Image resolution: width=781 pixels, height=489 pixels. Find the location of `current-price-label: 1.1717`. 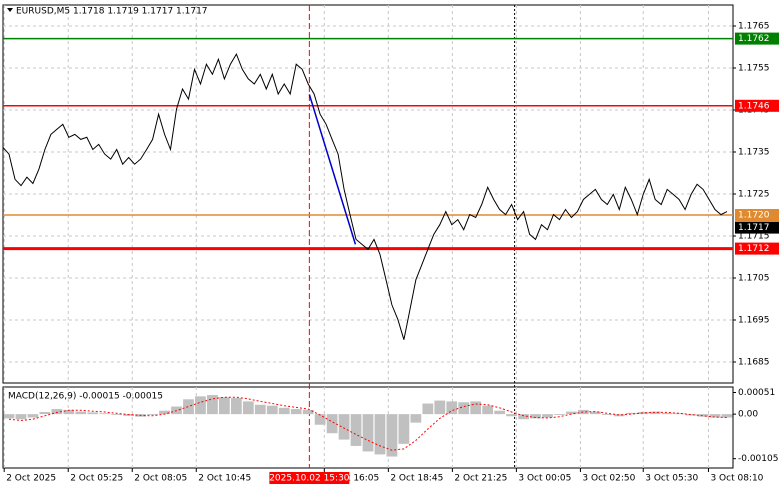

current-price-label: 1.1717 is located at coordinates (754, 228).